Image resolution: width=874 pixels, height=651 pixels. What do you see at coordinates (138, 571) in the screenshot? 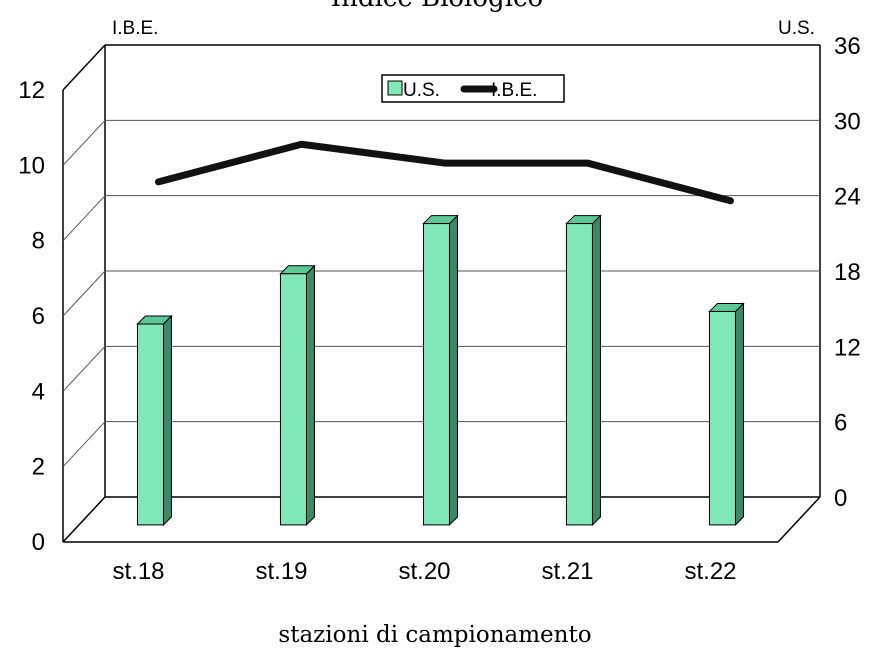
I see `category-label: st.18` at bounding box center [138, 571].